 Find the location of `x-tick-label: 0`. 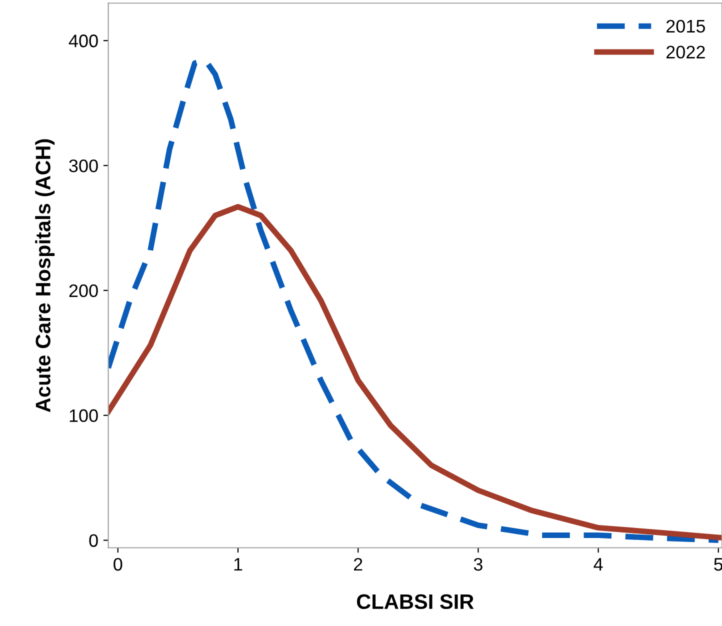

x-tick-label: 0 is located at coordinates (118, 564).